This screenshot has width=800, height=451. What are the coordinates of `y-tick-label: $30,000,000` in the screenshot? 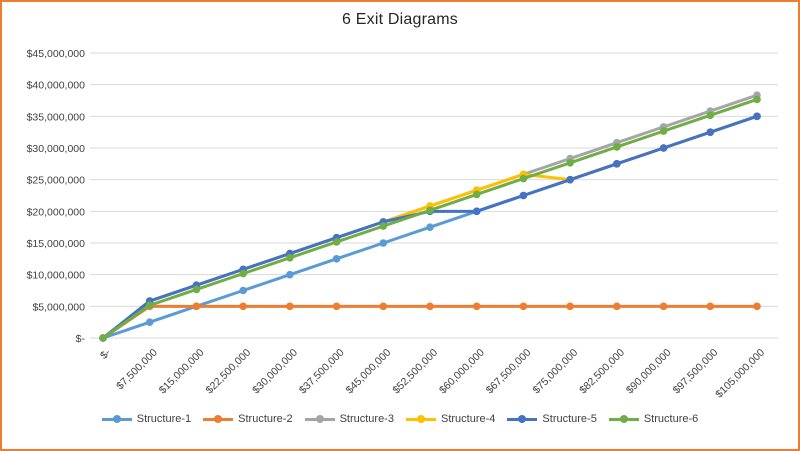 It's located at (56, 149).